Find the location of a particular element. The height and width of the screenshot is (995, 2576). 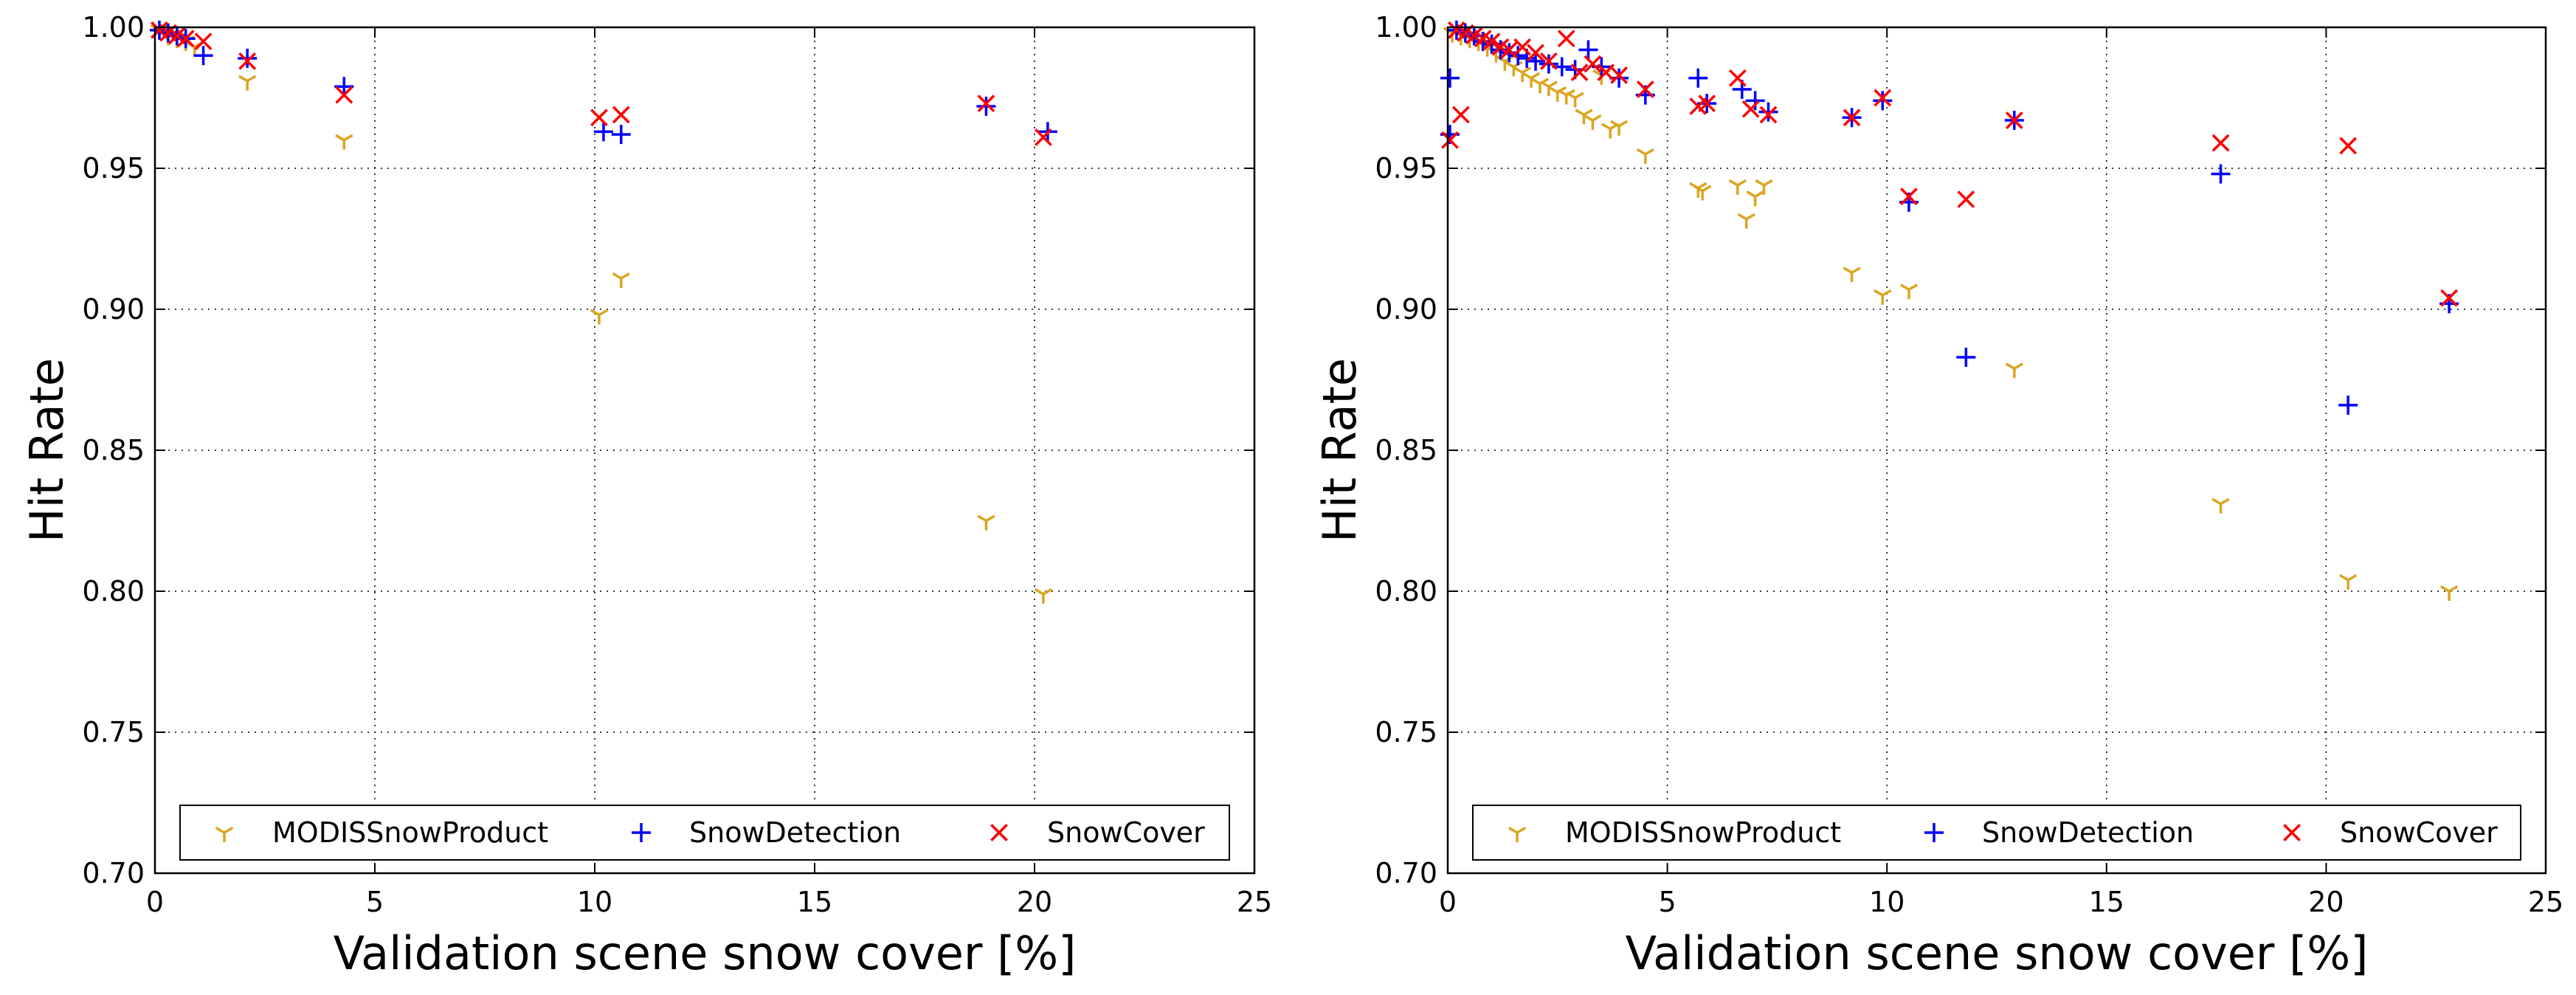

y-tick-label: 0.95 is located at coordinates (1406, 168).